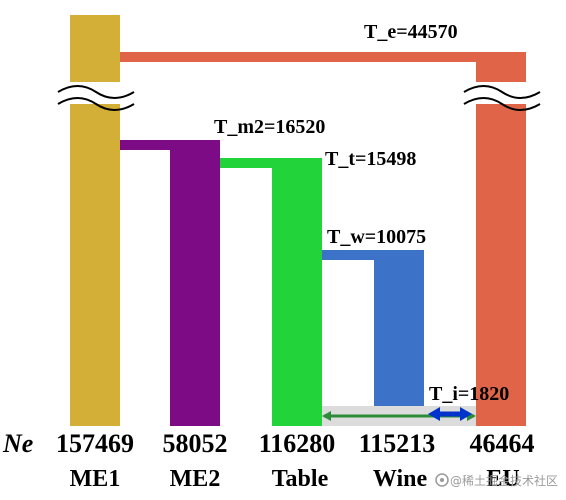 The image size is (566, 500). I want to click on eu-bar, so click(501, 239).